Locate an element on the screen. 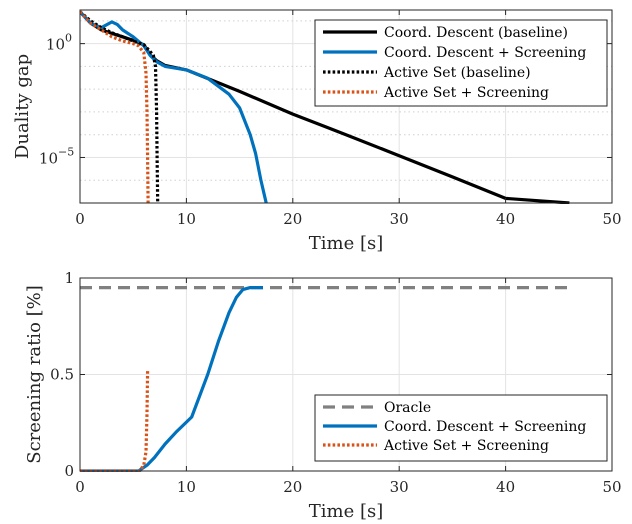 The image size is (632, 524). y-axis-label: Duality gap is located at coordinates (22, 106).